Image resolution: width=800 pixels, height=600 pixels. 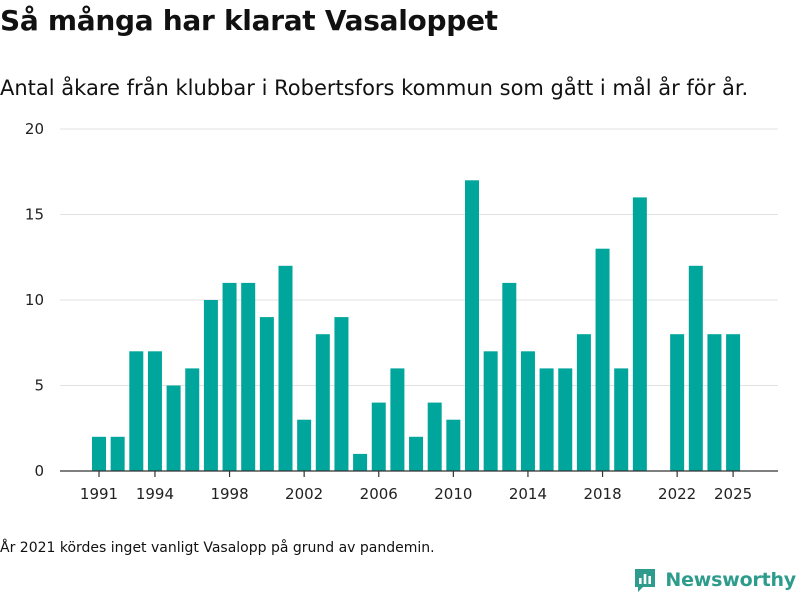 What do you see at coordinates (285, 368) in the screenshot?
I see `bar-2001` at bounding box center [285, 368].